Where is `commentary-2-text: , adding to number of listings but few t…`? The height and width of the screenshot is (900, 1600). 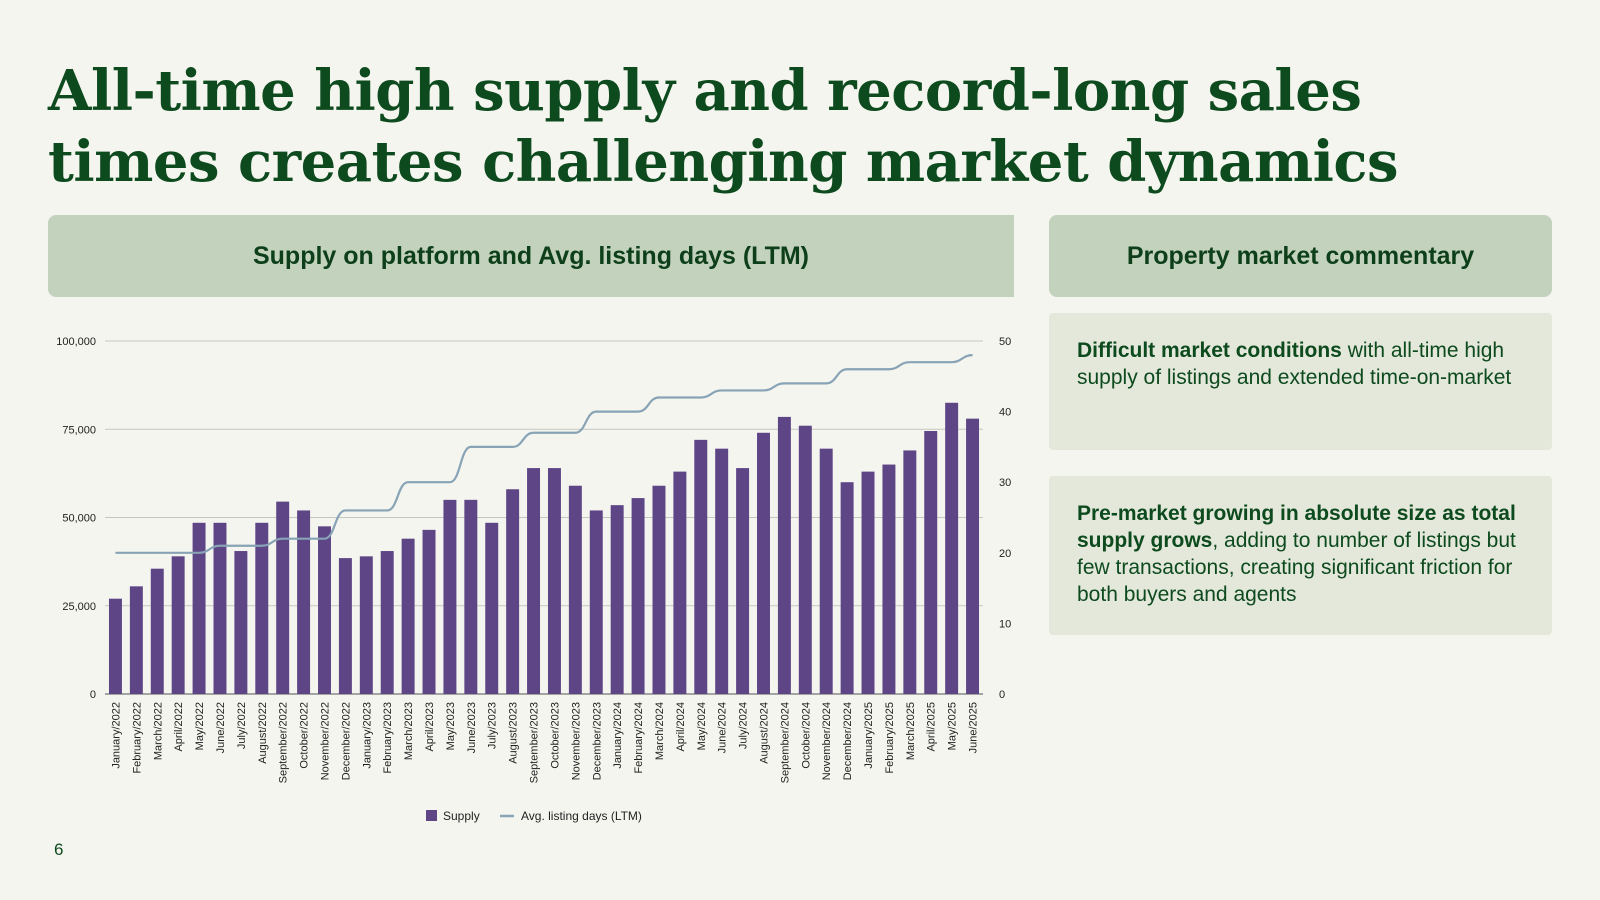 commentary-2-text: , adding to number of listings but few t… is located at coordinates (1296, 567).